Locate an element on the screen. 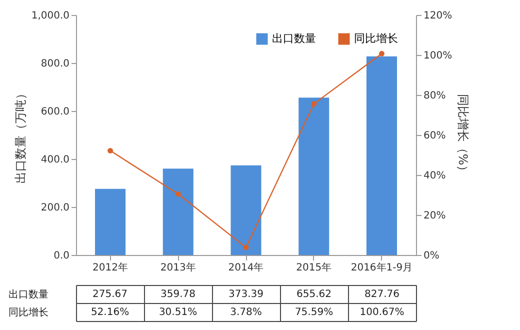 The height and width of the screenshot is (330, 520). data-label: 373.39 is located at coordinates (246, 294).